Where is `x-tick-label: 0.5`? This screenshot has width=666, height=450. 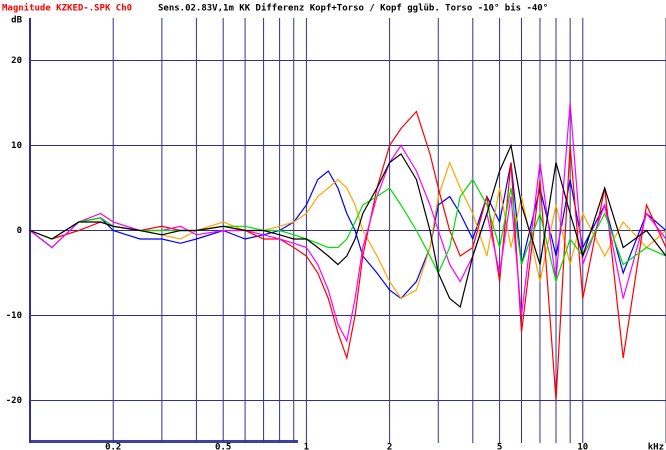 x-tick-label: 0.5 is located at coordinates (223, 446).